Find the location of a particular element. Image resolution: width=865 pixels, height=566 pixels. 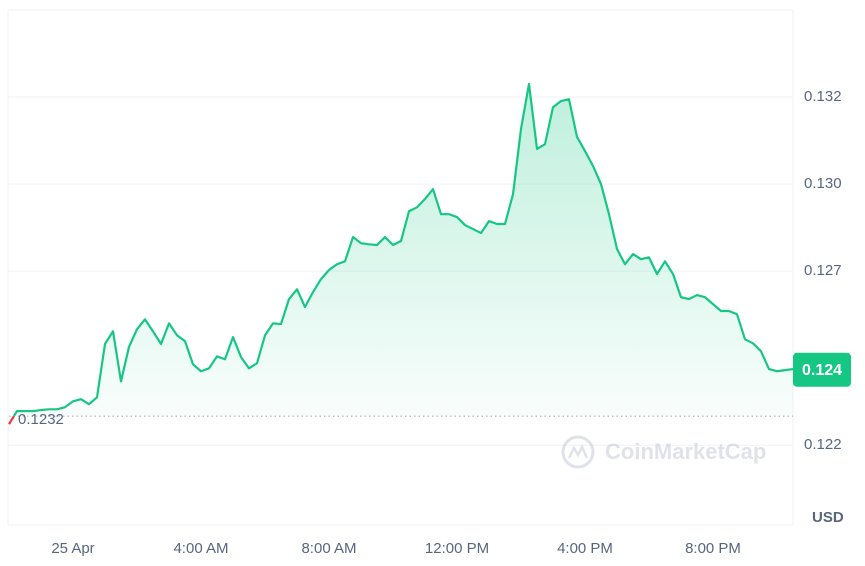

y-tick-label: 0.127 is located at coordinates (823, 270).